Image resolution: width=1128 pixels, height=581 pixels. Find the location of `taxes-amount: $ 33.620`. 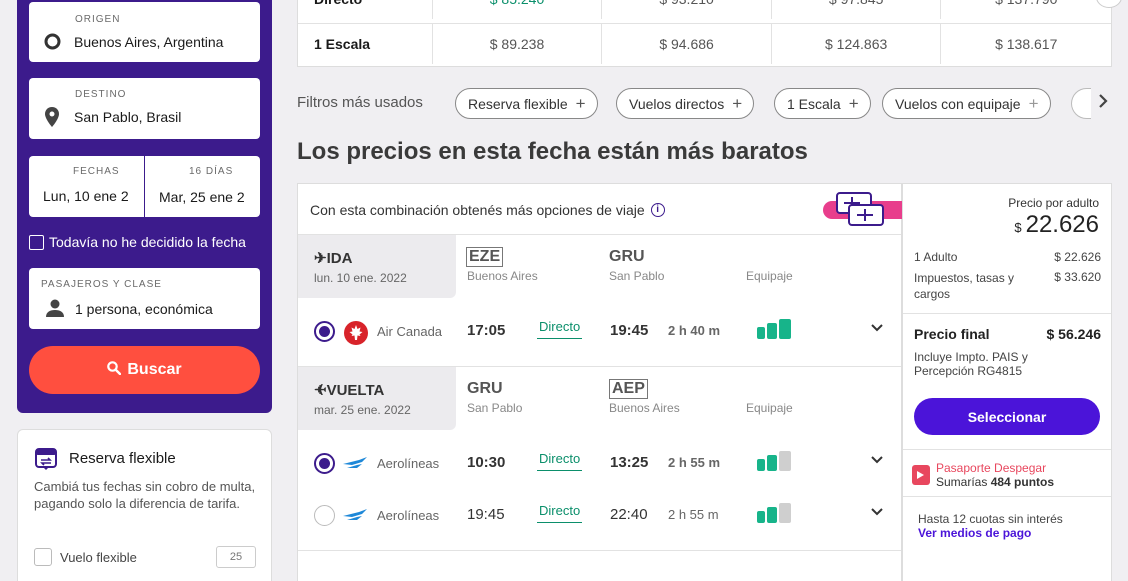

taxes-amount: $ 33.620 is located at coordinates (1077, 277).